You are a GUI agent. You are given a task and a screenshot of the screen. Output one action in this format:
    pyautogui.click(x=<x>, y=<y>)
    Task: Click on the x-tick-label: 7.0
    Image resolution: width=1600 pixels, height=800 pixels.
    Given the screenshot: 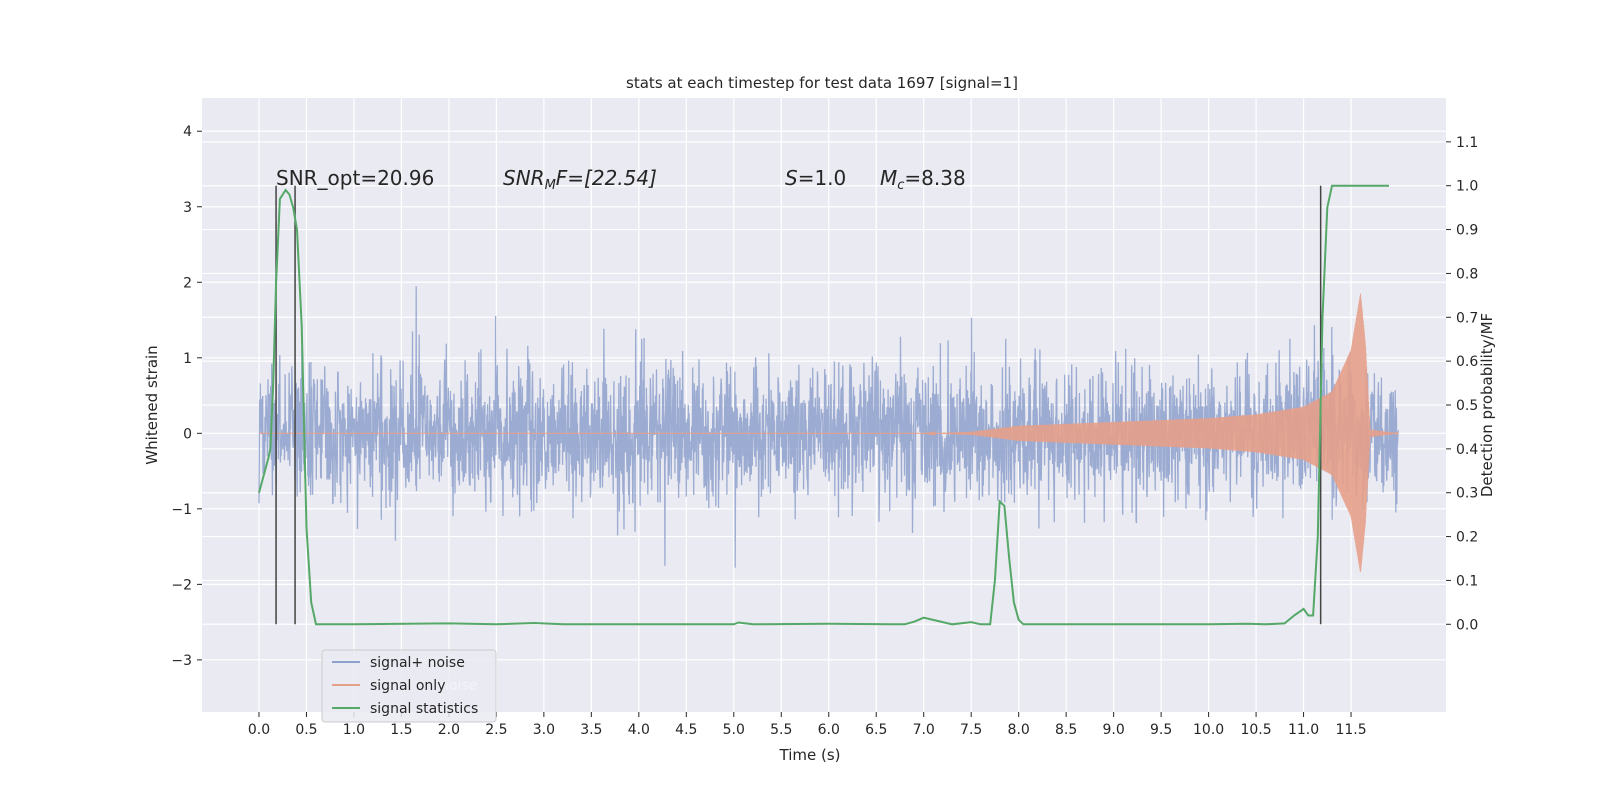 What is the action you would take?
    pyautogui.click(x=924, y=730)
    